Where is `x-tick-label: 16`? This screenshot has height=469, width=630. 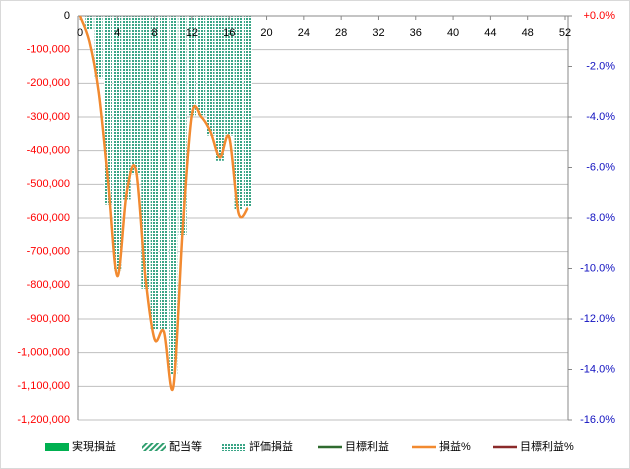
x-tick-label: 16 is located at coordinates (229, 33).